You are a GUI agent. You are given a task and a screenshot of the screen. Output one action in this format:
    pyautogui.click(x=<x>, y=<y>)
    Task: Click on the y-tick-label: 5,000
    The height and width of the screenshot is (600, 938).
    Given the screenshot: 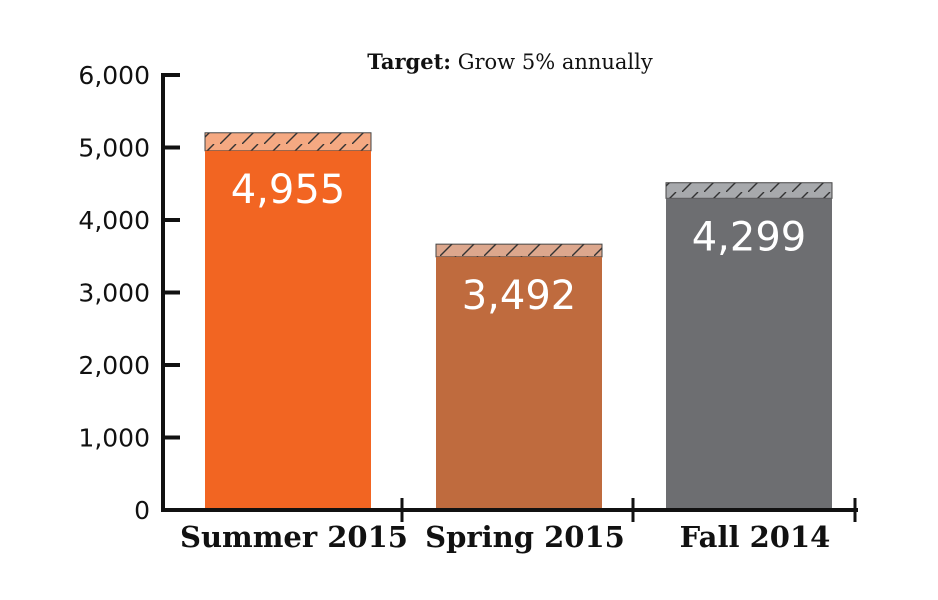 What is the action you would take?
    pyautogui.click(x=114, y=148)
    